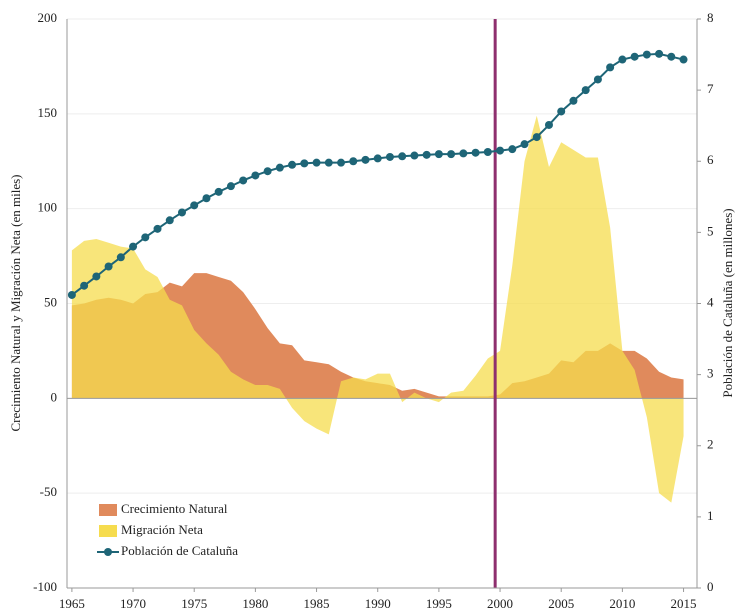  Describe the element at coordinates (710, 444) in the screenshot. I see `y2-tick-label: 2` at that location.